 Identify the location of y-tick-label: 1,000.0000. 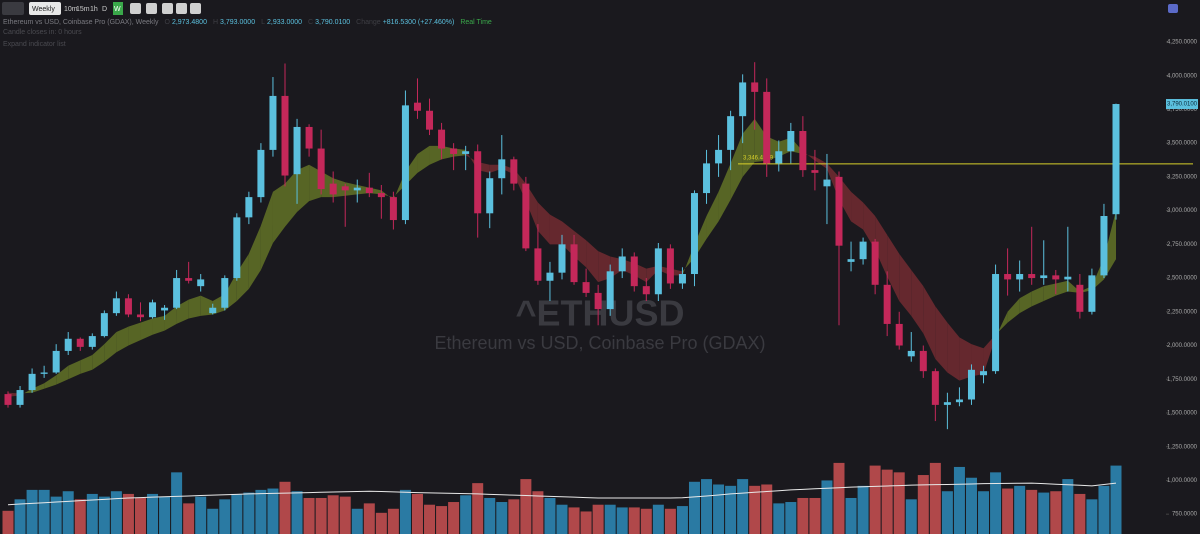
(1182, 481).